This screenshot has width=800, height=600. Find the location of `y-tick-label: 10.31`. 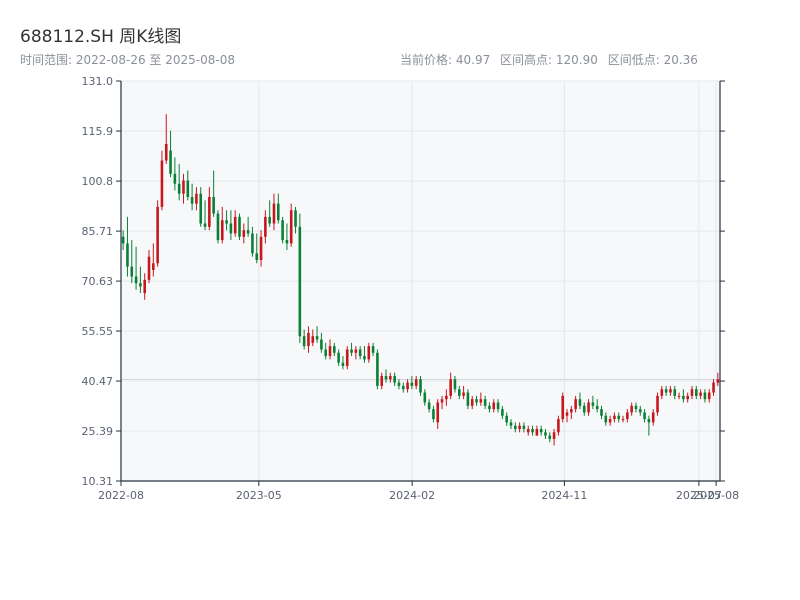

y-tick-label: 10.31 is located at coordinates (98, 481).